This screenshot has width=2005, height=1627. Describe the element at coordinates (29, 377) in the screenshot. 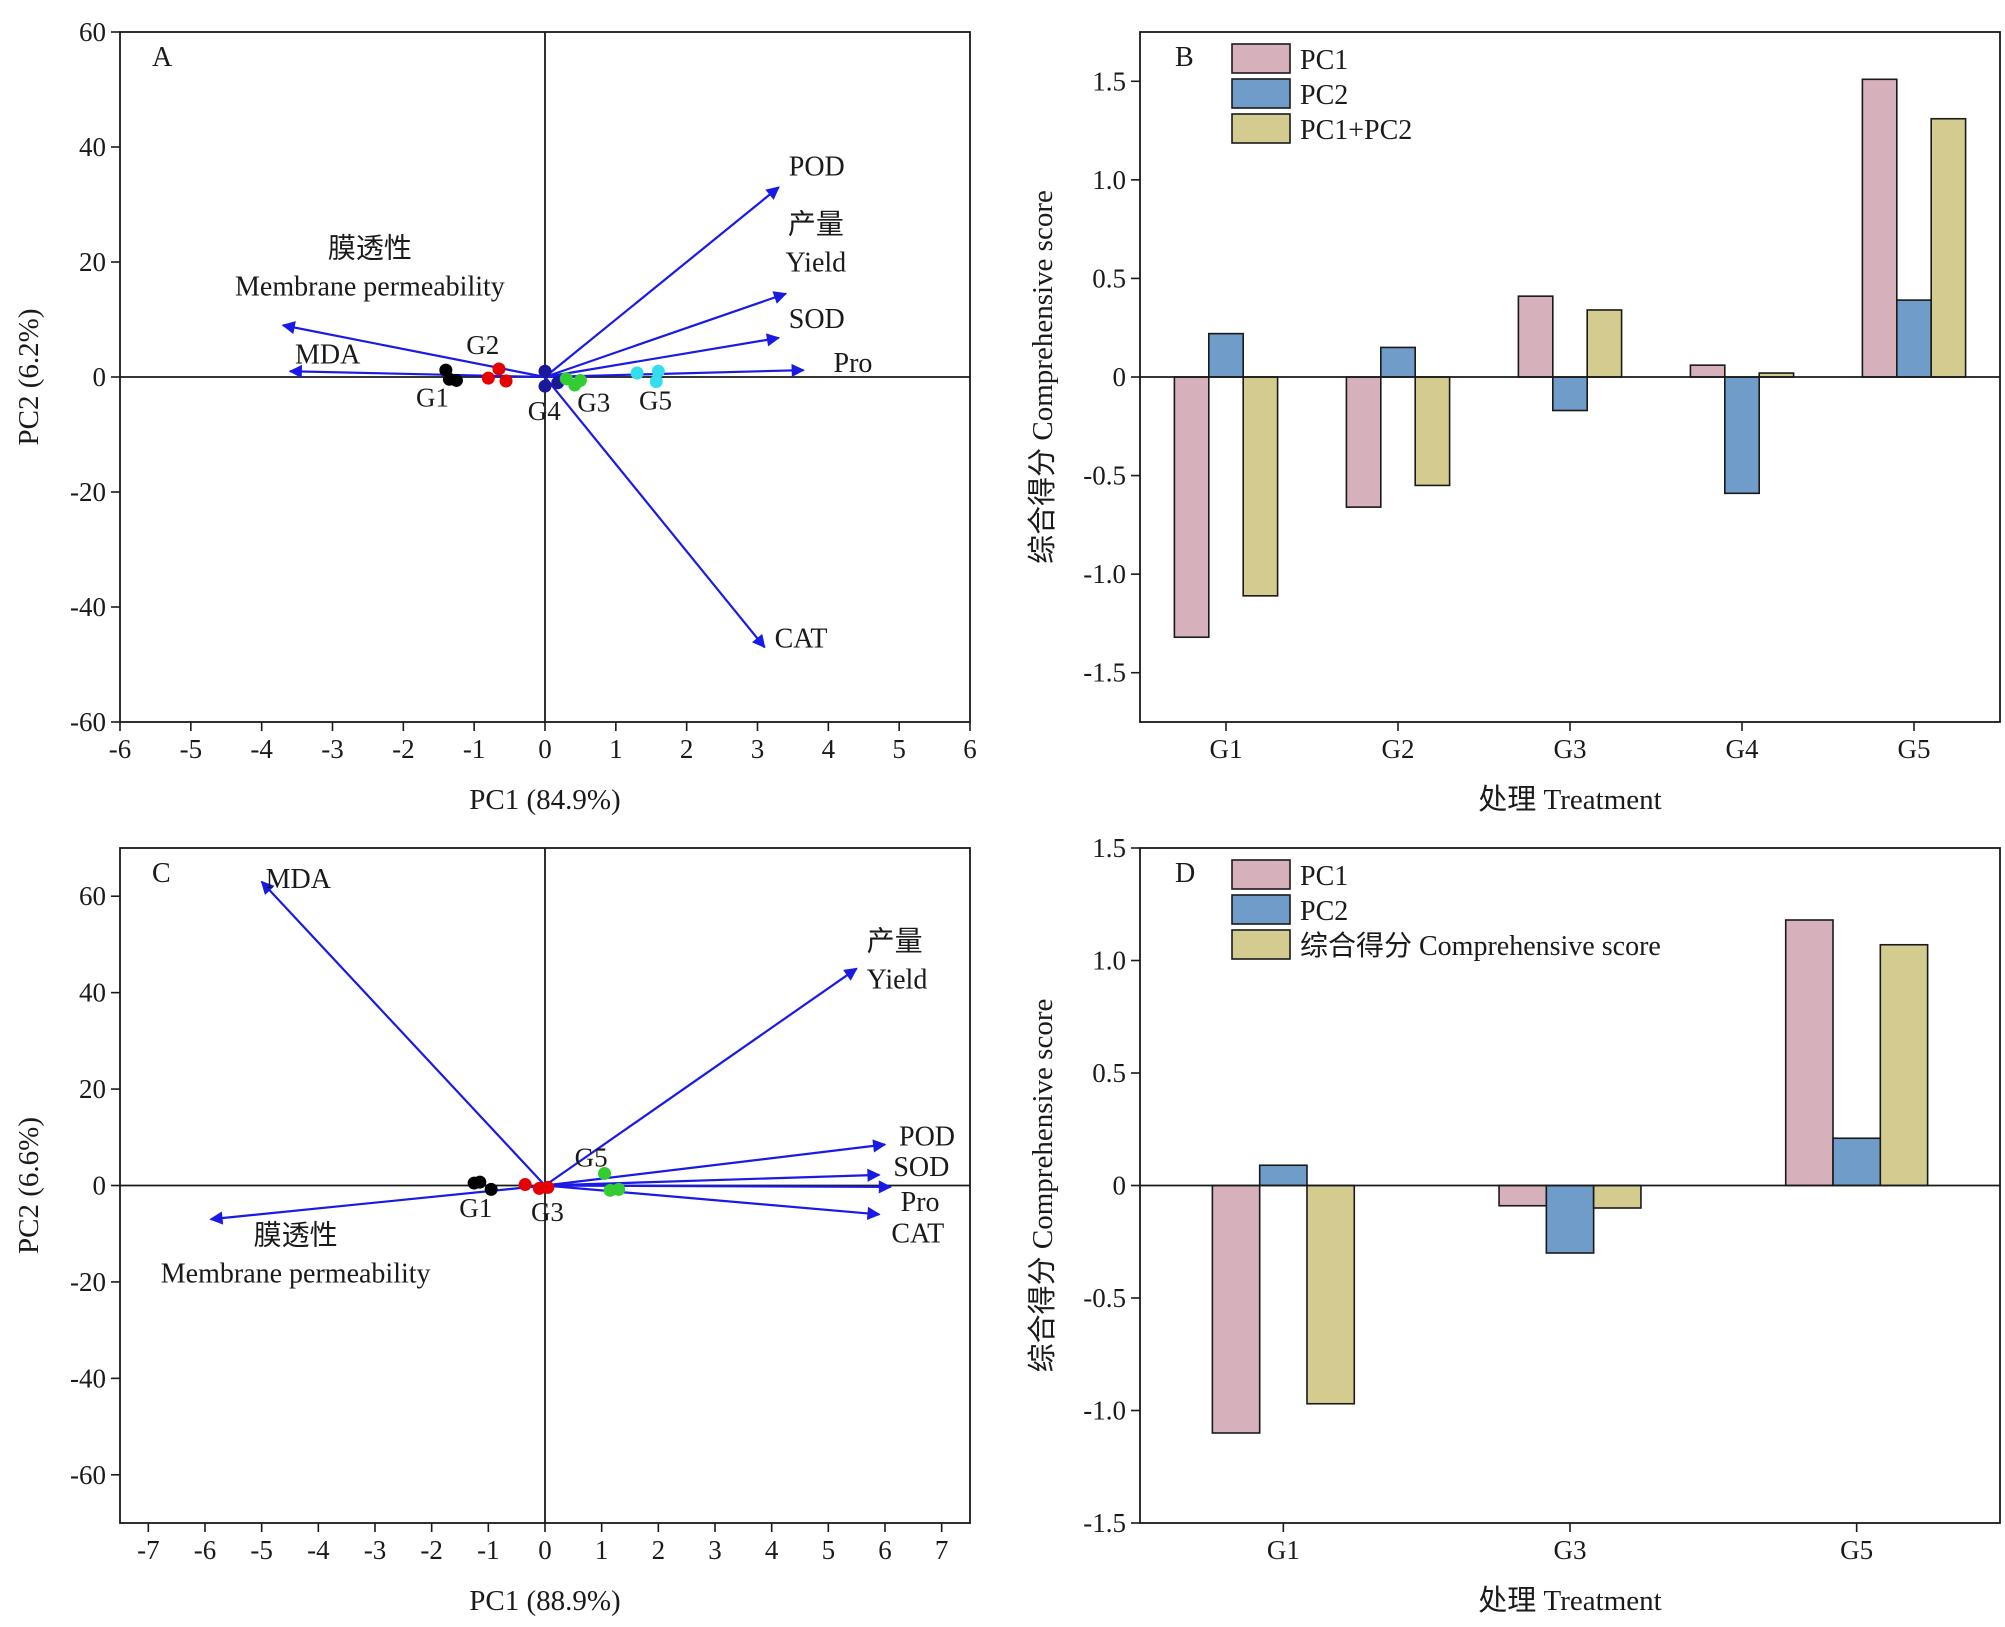

I see `y-axis-title: PC2 (6.2%)` at that location.